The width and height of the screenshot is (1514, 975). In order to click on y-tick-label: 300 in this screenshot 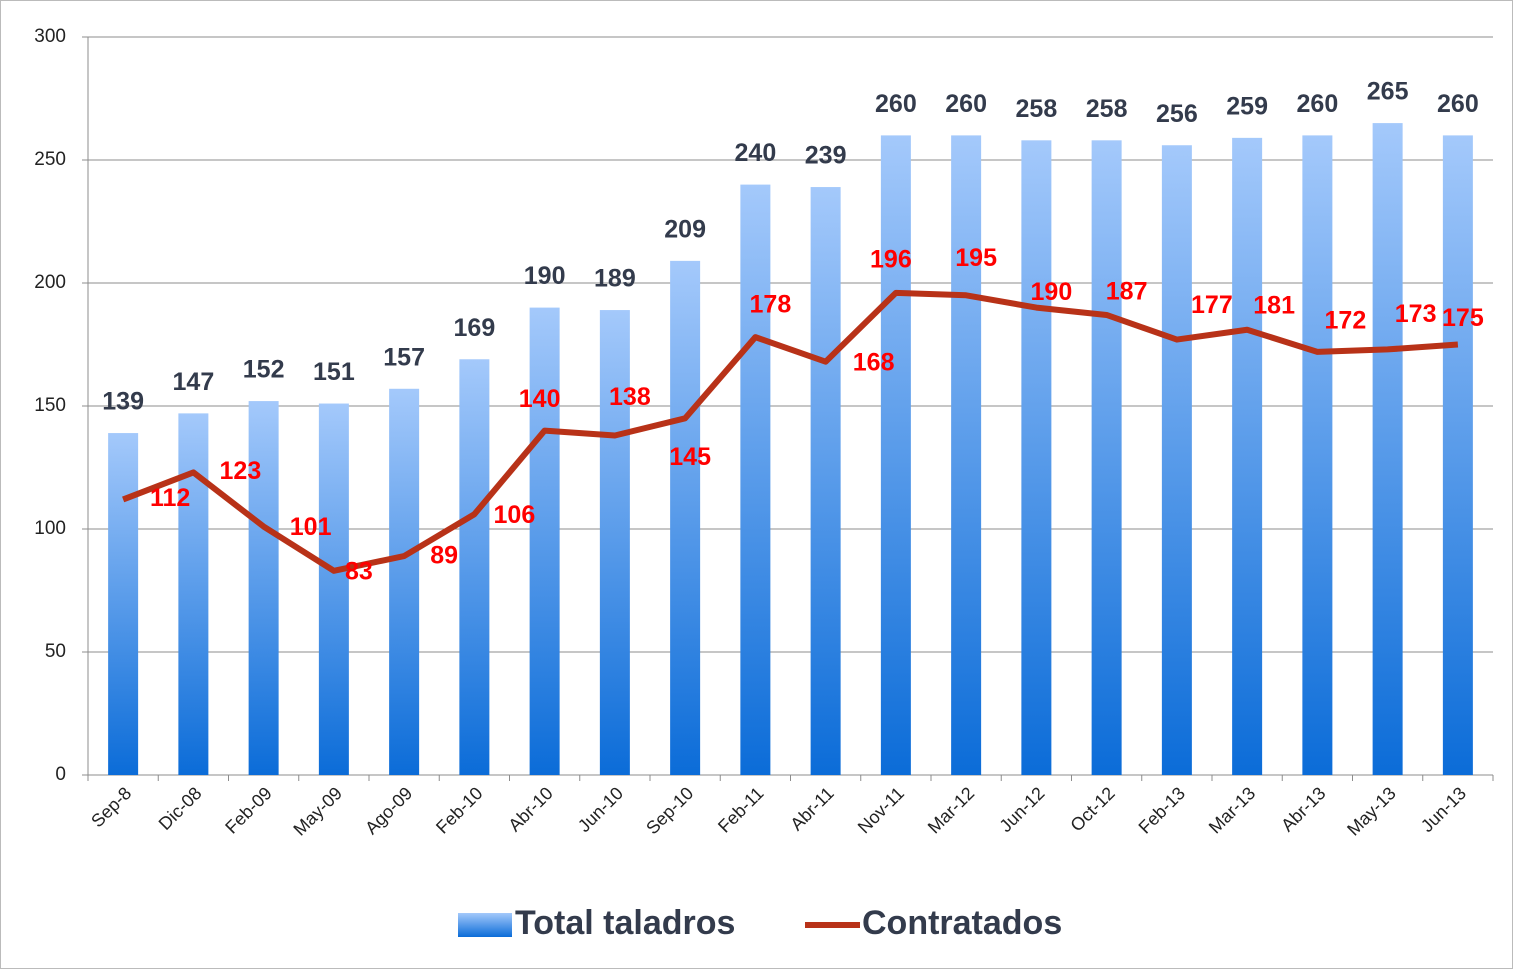, I will do `click(50, 36)`.